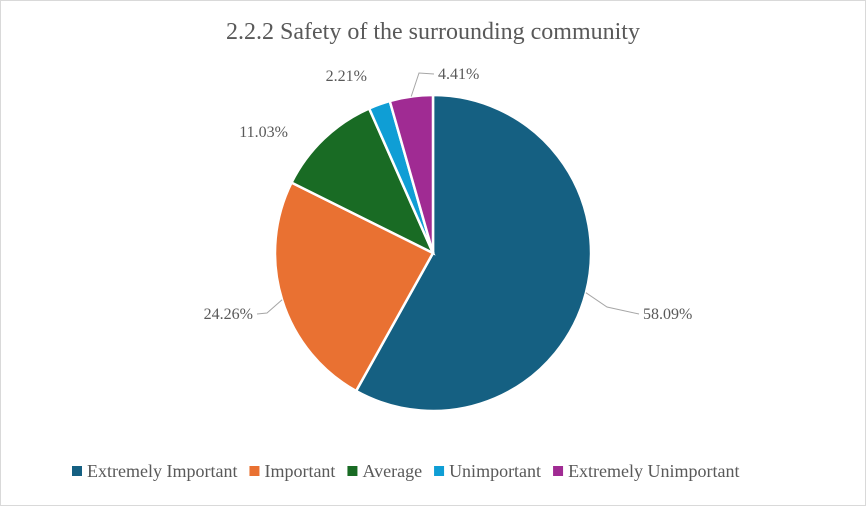 Image resolution: width=866 pixels, height=506 pixels. Describe the element at coordinates (362, 181) in the screenshot. I see `pie-slice-average` at that location.